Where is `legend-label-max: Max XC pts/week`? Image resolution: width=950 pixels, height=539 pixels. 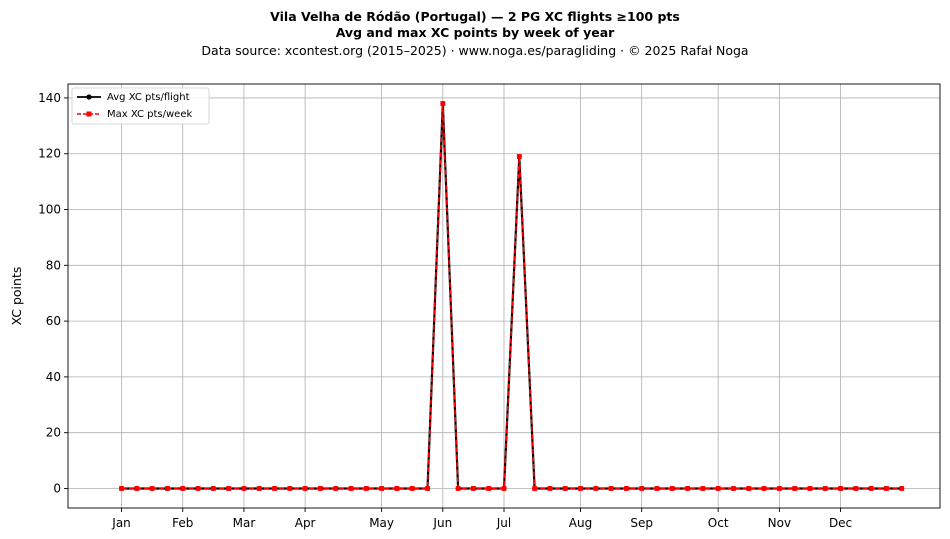 legend-label-max: Max XC pts/week is located at coordinates (149, 114).